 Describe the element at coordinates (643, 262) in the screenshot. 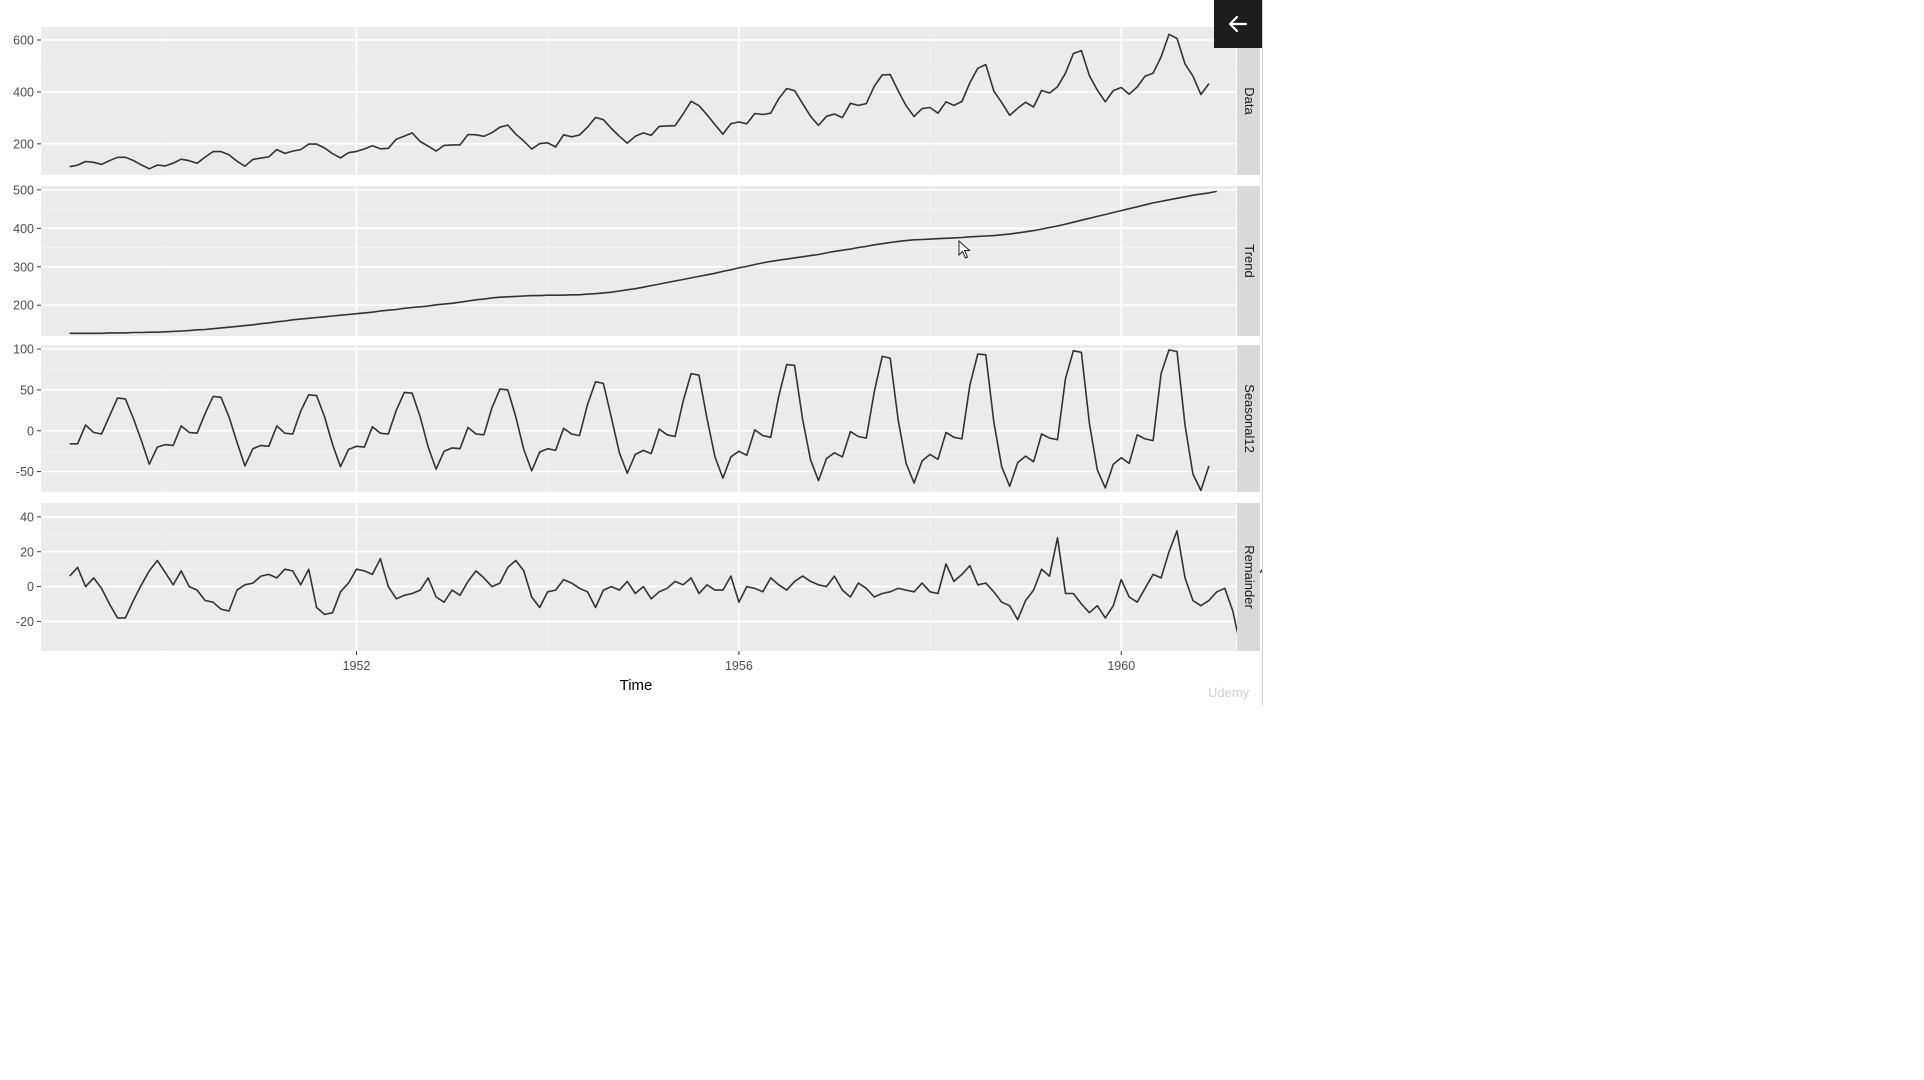

I see `series-line-trend` at that location.